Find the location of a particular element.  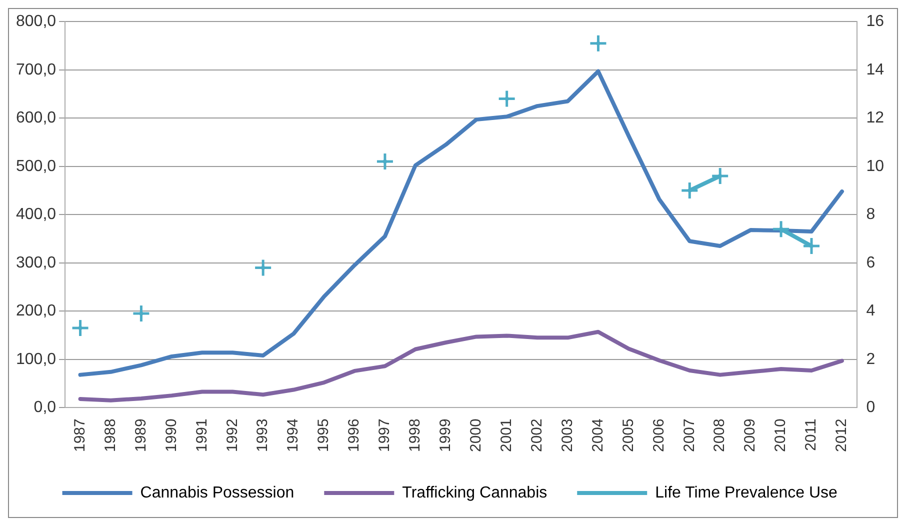

x-tick-label: 2001 is located at coordinates (506, 435).